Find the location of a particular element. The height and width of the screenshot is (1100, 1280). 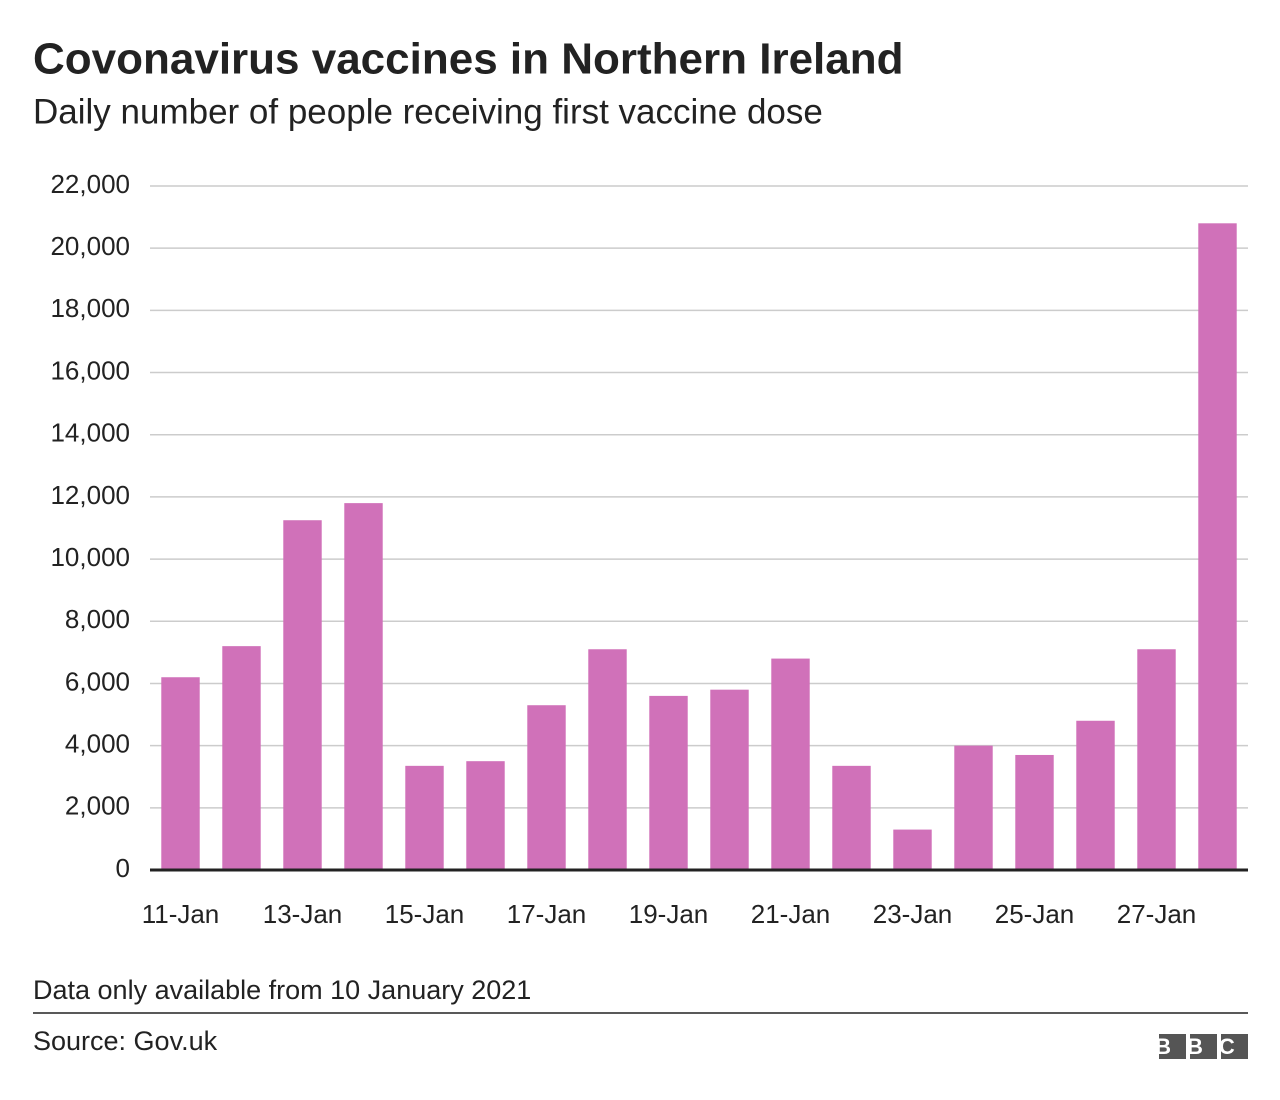

y-tick-label: 2,000 is located at coordinates (97, 806).